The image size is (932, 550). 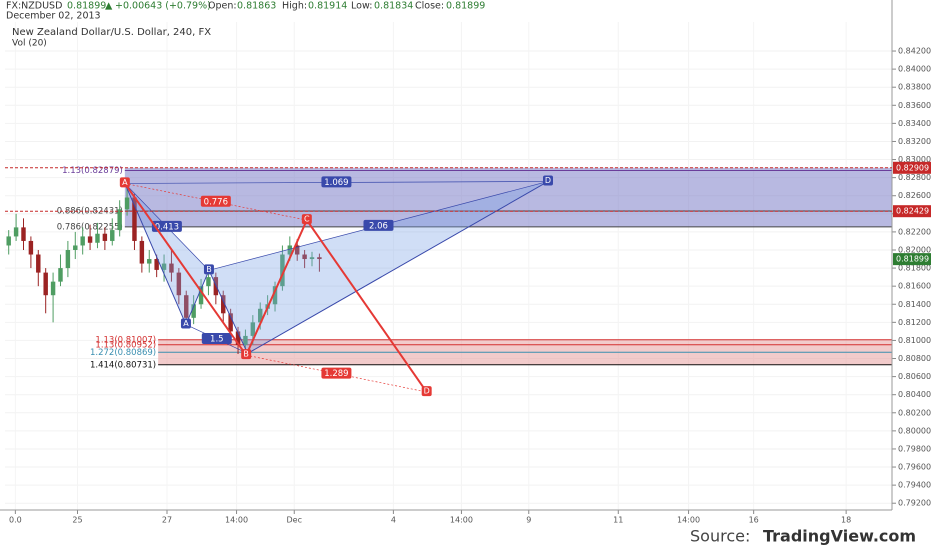 I want to click on ratio-label: 0.413, so click(x=167, y=227).